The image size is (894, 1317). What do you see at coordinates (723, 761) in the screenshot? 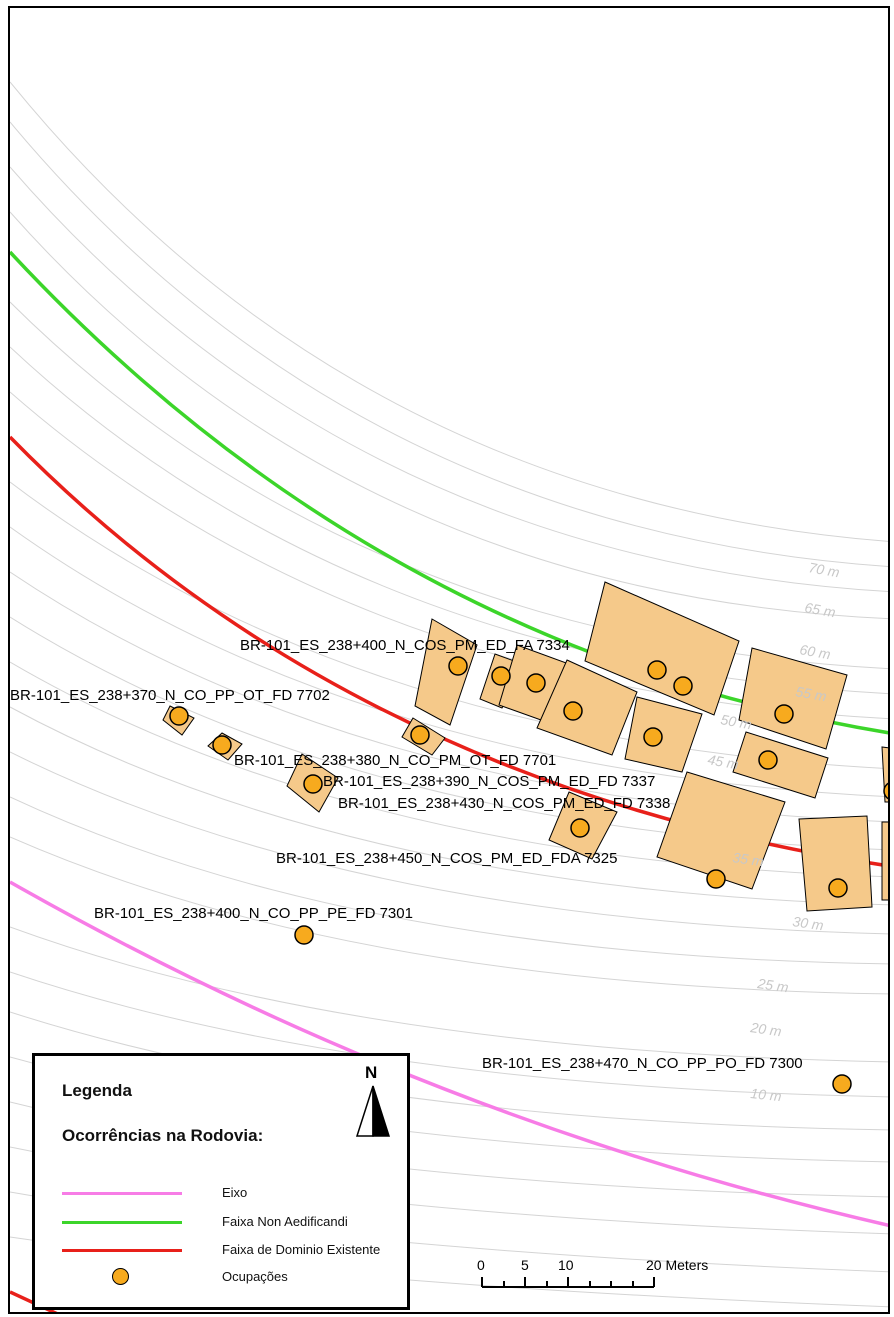
I see `distance-label: 45 m` at bounding box center [723, 761].